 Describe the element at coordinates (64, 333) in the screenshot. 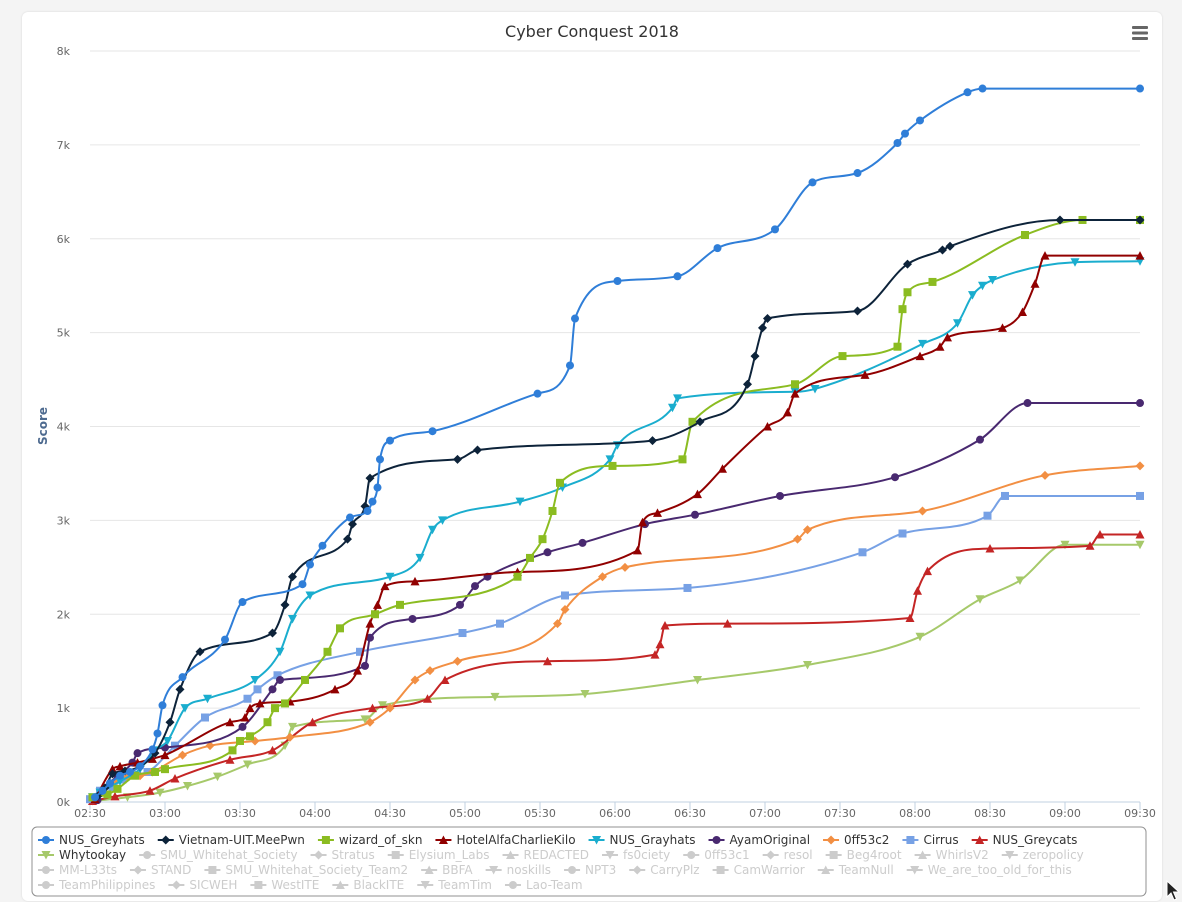

I see `y-tick-label: 5k` at that location.